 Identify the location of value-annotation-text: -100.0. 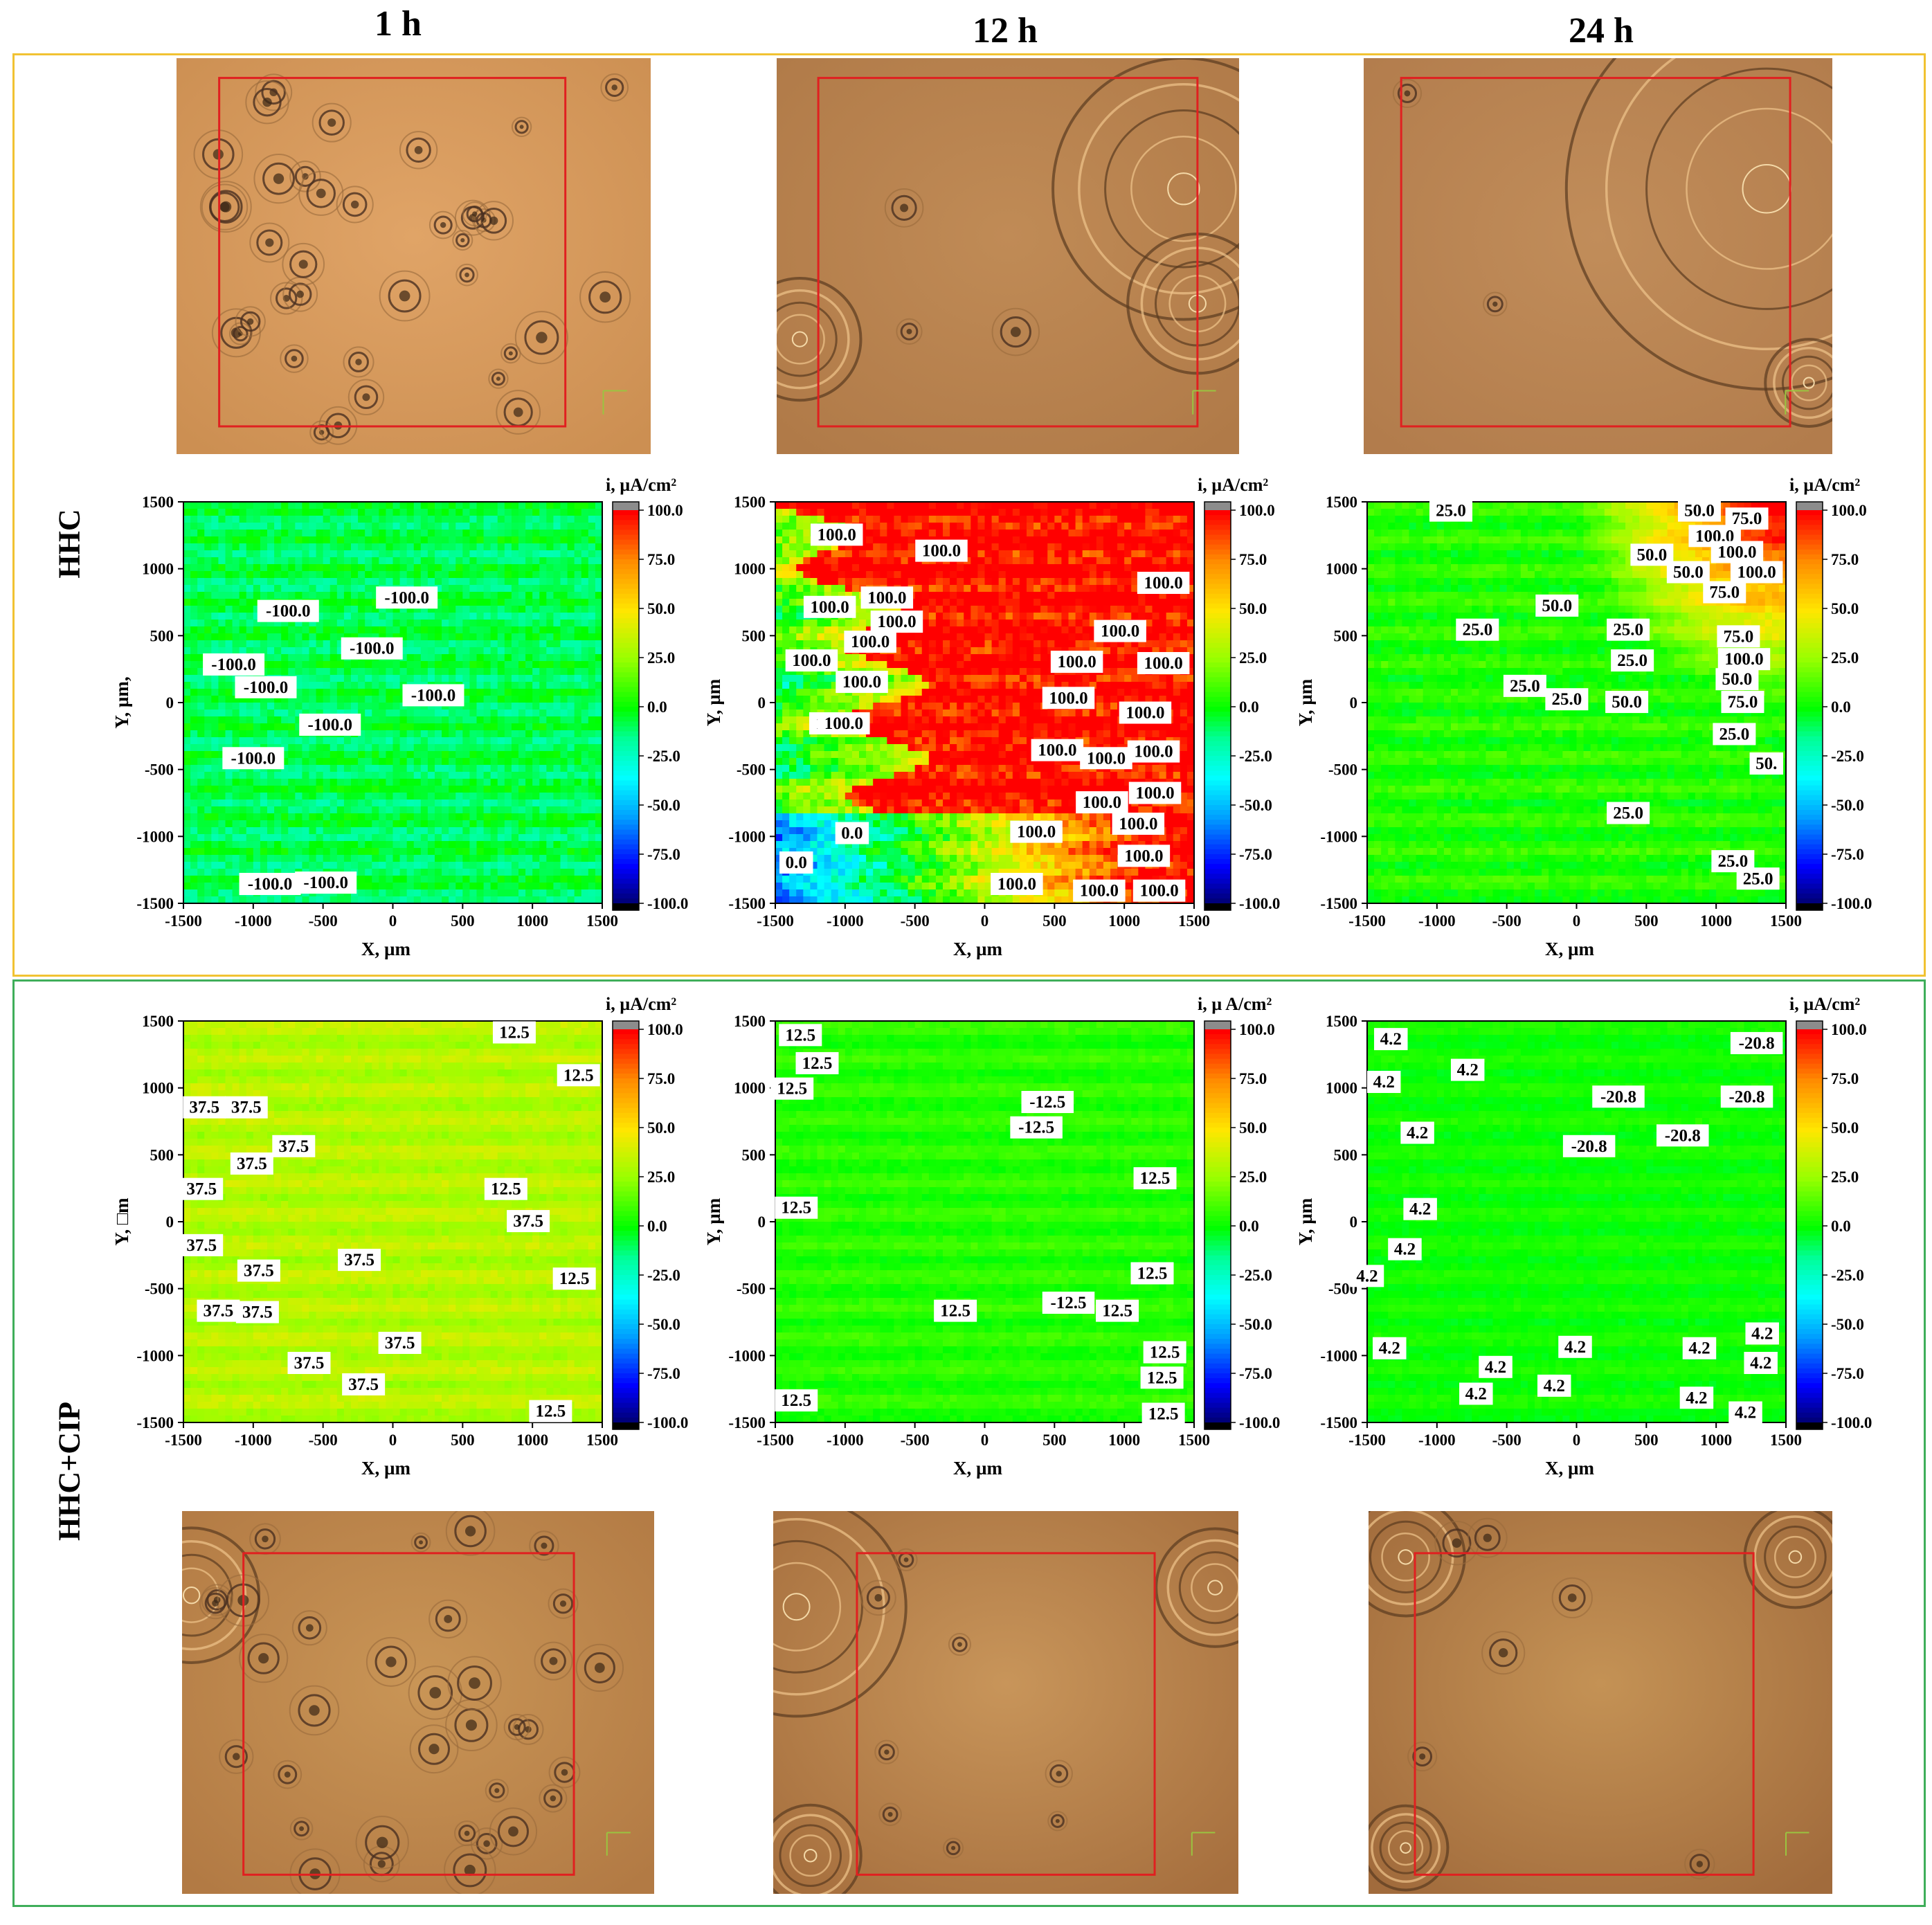
(372, 649).